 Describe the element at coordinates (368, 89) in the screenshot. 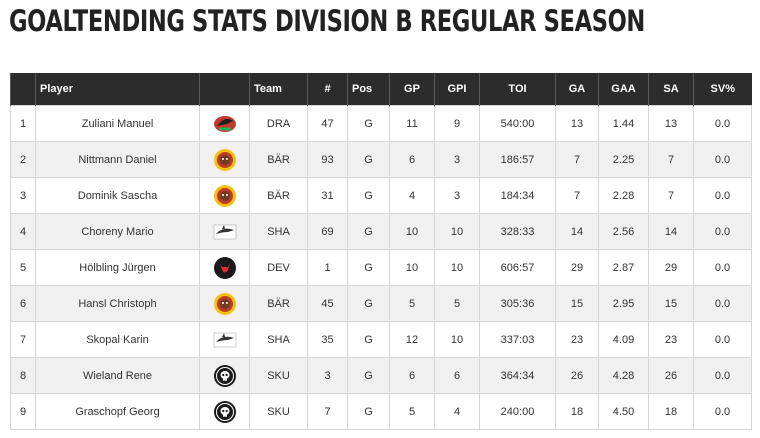

I see `col-header-pos: Pos` at that location.